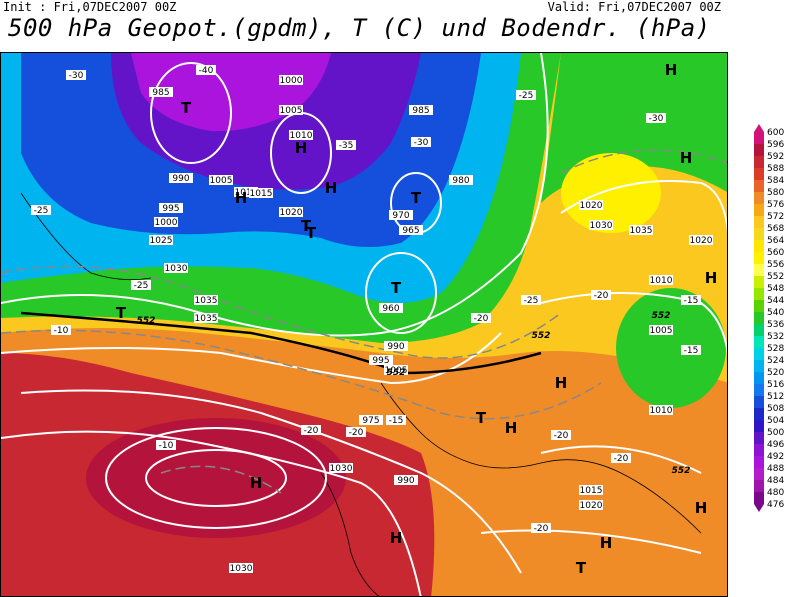 The width and height of the screenshot is (789, 597). I want to click on colorbar-level-label: 580, so click(775, 193).